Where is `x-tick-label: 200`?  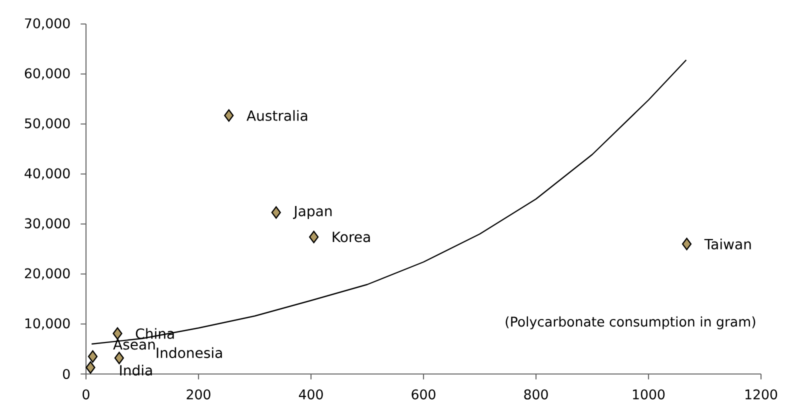 x-tick-label: 200 is located at coordinates (198, 394).